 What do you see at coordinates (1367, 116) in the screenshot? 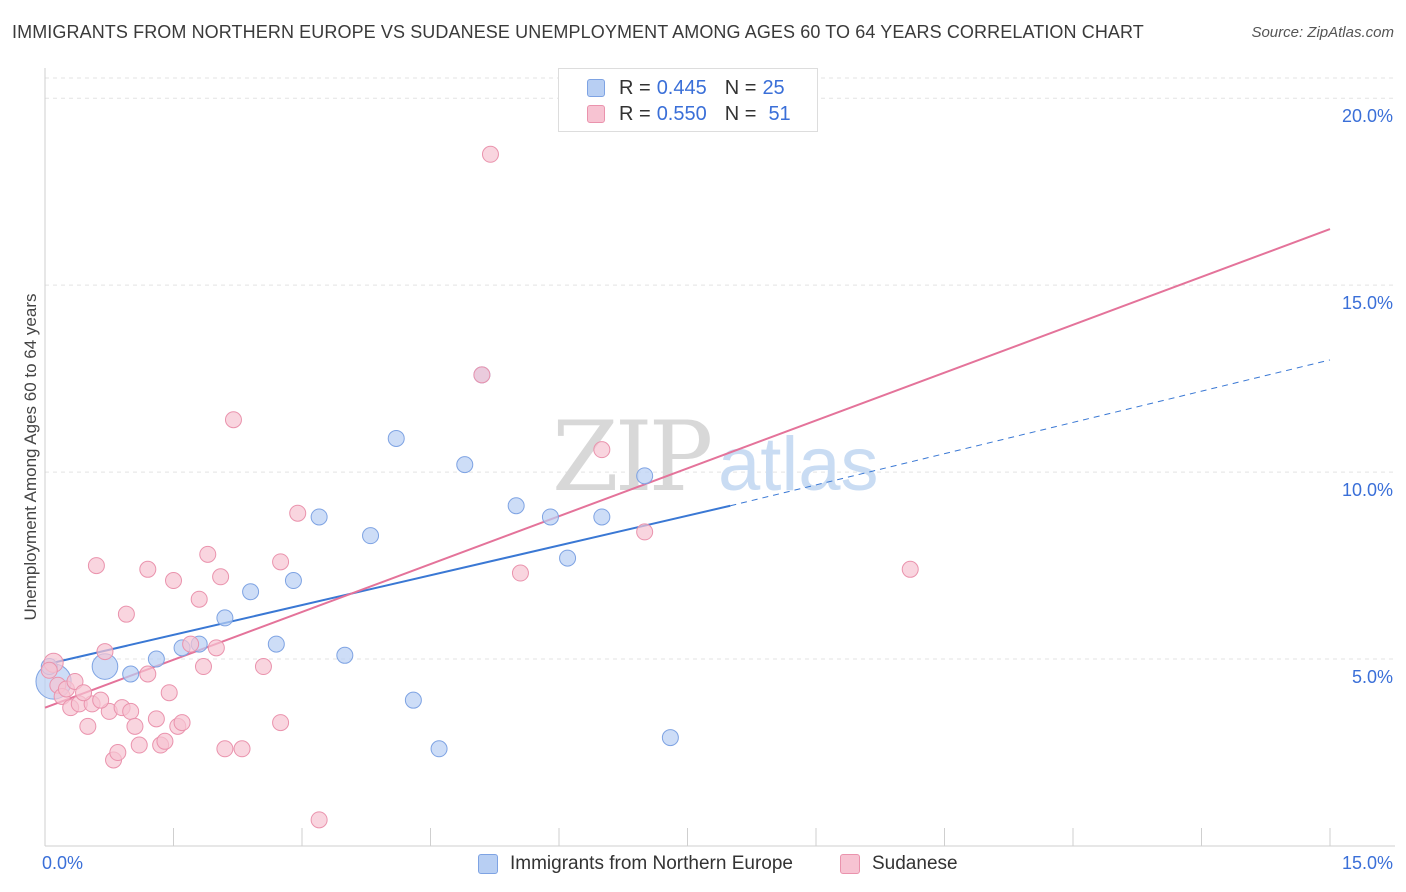
I see `y-tick-label: 20.0%` at bounding box center [1367, 116].